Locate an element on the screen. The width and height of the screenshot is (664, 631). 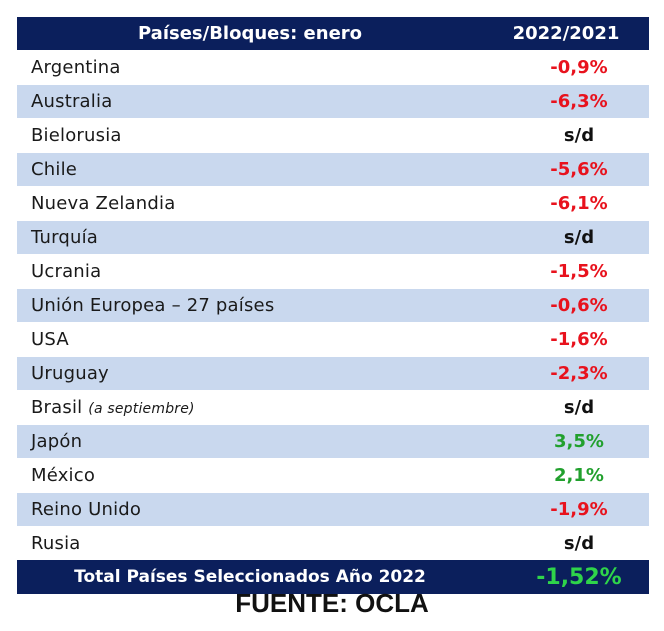
country-cell: Rusia is located at coordinates (250, 543).